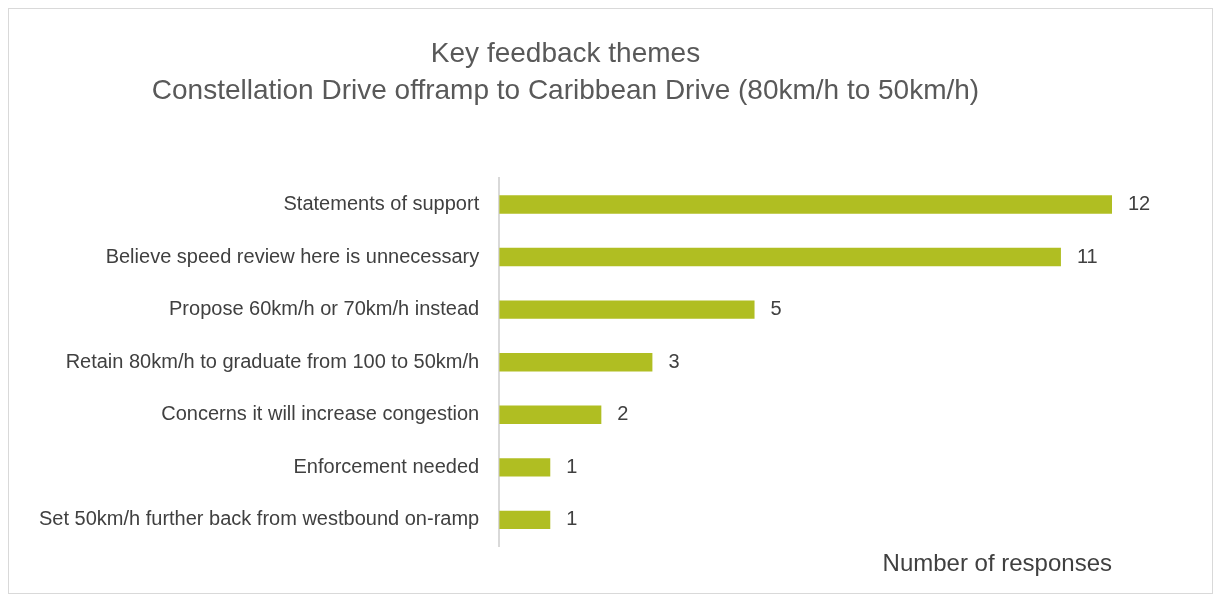  I want to click on y-tick-label: Believe speed review here is unnecessary, so click(292, 255).